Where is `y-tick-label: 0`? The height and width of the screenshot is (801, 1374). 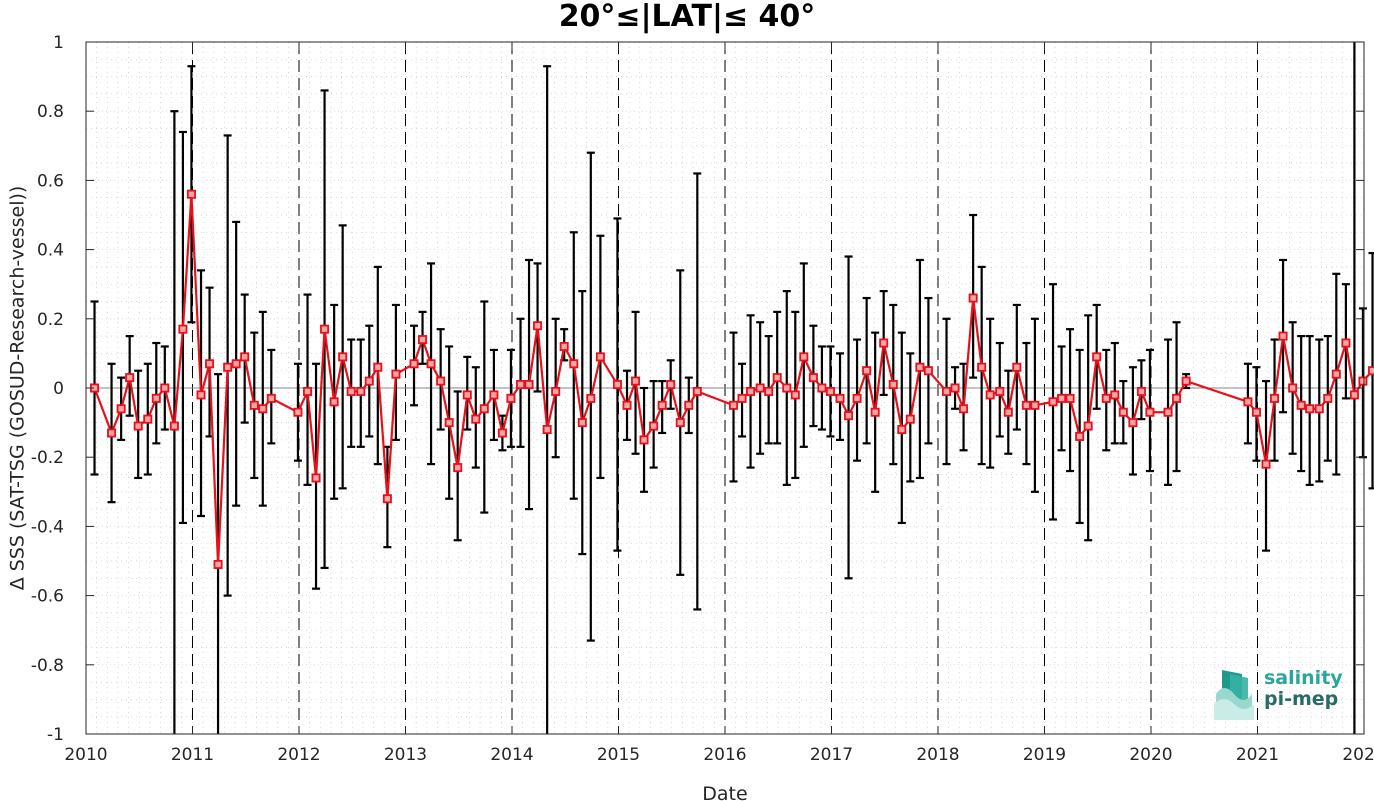 y-tick-label: 0 is located at coordinates (58, 389).